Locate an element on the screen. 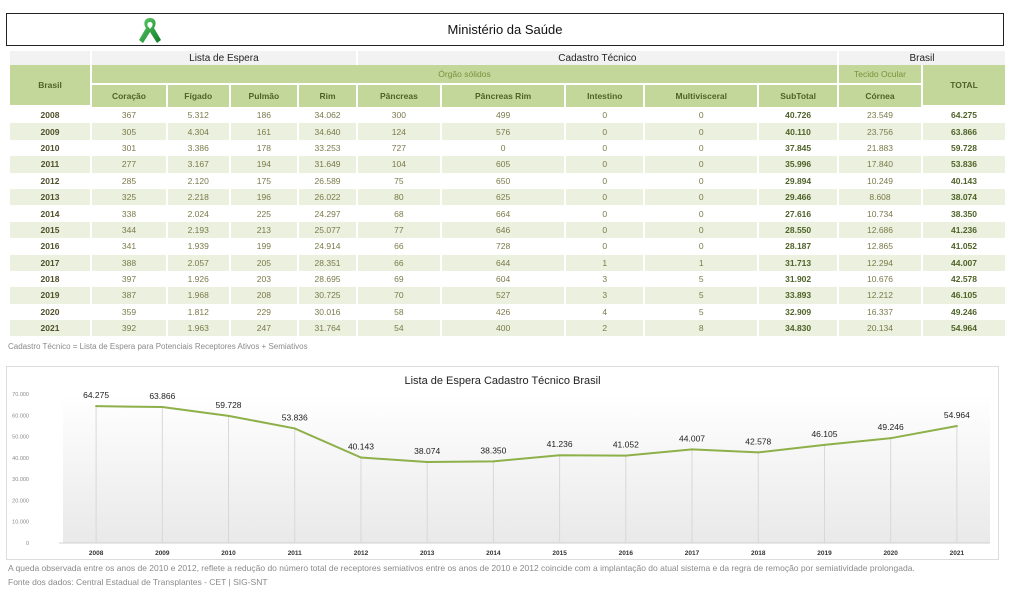  table-cell: 30.725 is located at coordinates (327, 295).